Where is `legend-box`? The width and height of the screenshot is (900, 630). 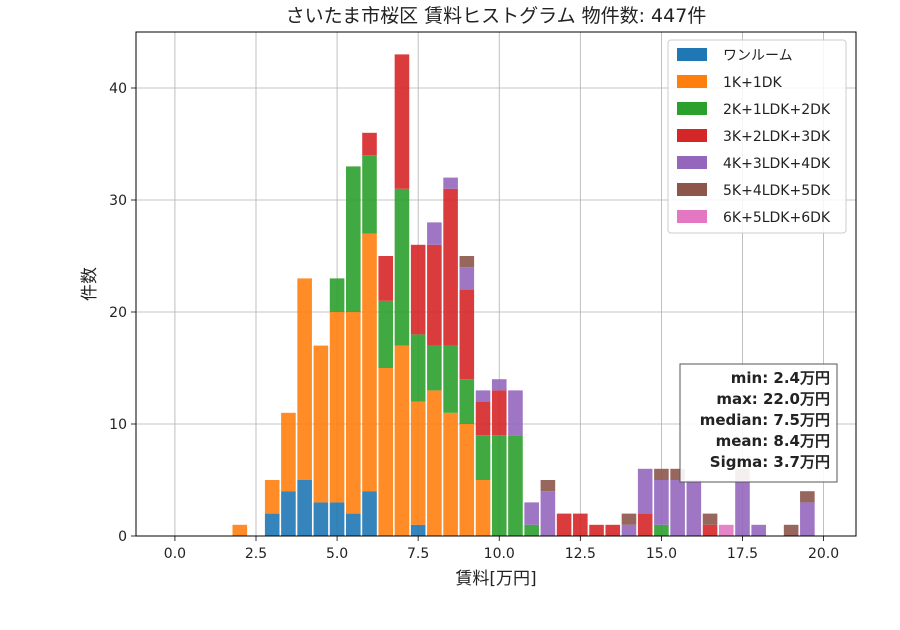 legend-box is located at coordinates (757, 136).